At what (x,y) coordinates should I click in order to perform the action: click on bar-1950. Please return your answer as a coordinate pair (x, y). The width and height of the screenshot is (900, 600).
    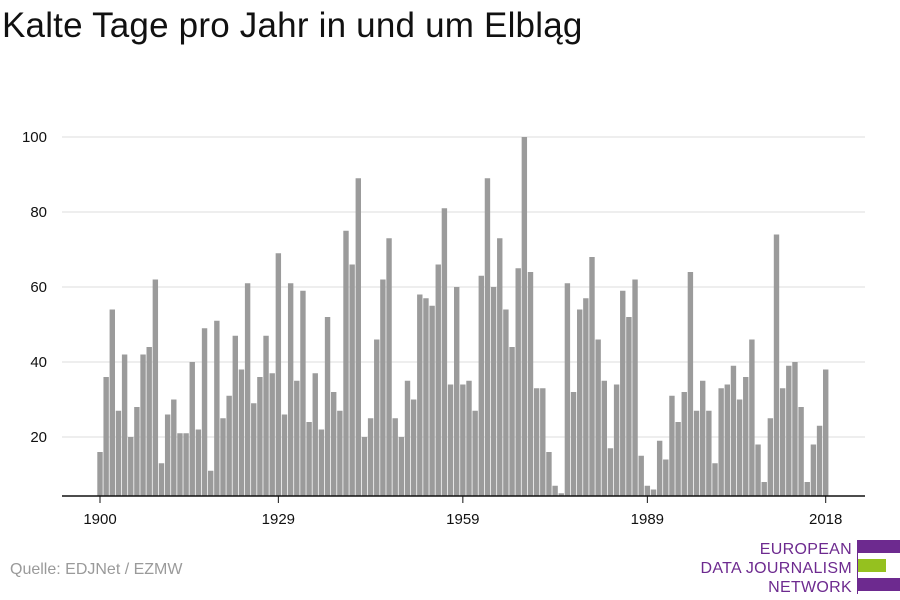
    Looking at the image, I should click on (407, 438).